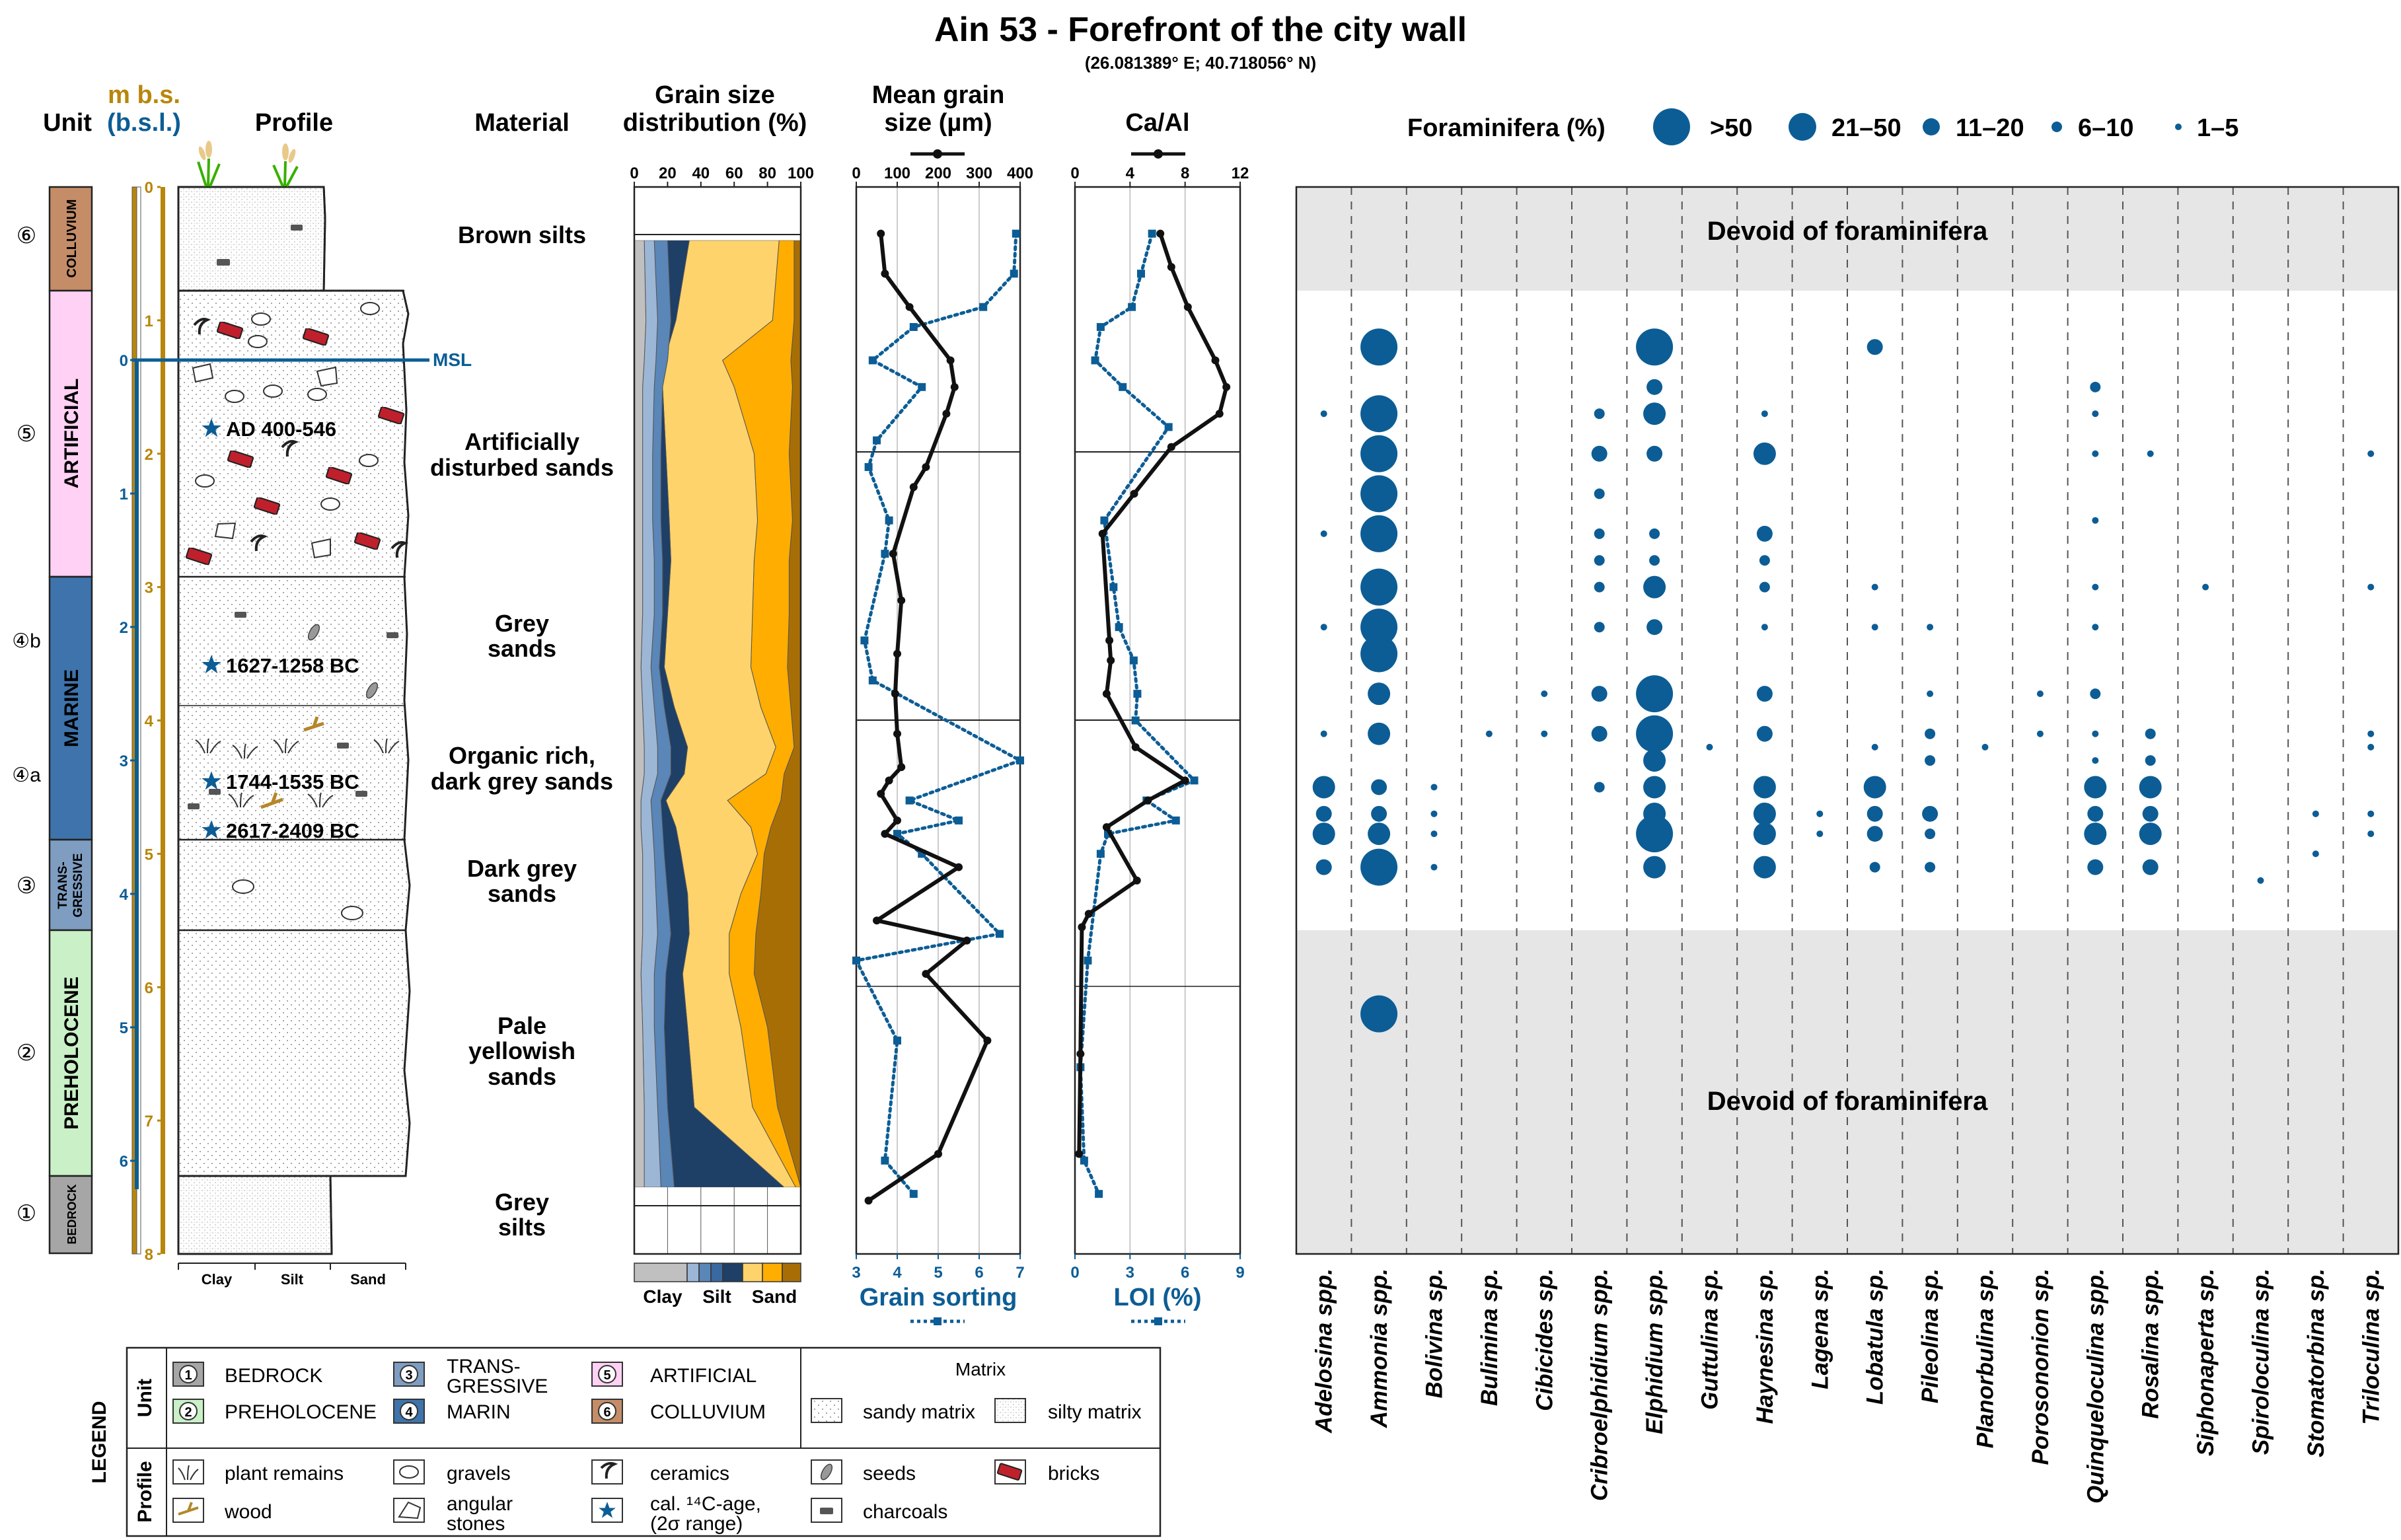 Image resolution: width=2401 pixels, height=1540 pixels. What do you see at coordinates (479, 1412) in the screenshot?
I see `legend-marin: MARIN` at bounding box center [479, 1412].